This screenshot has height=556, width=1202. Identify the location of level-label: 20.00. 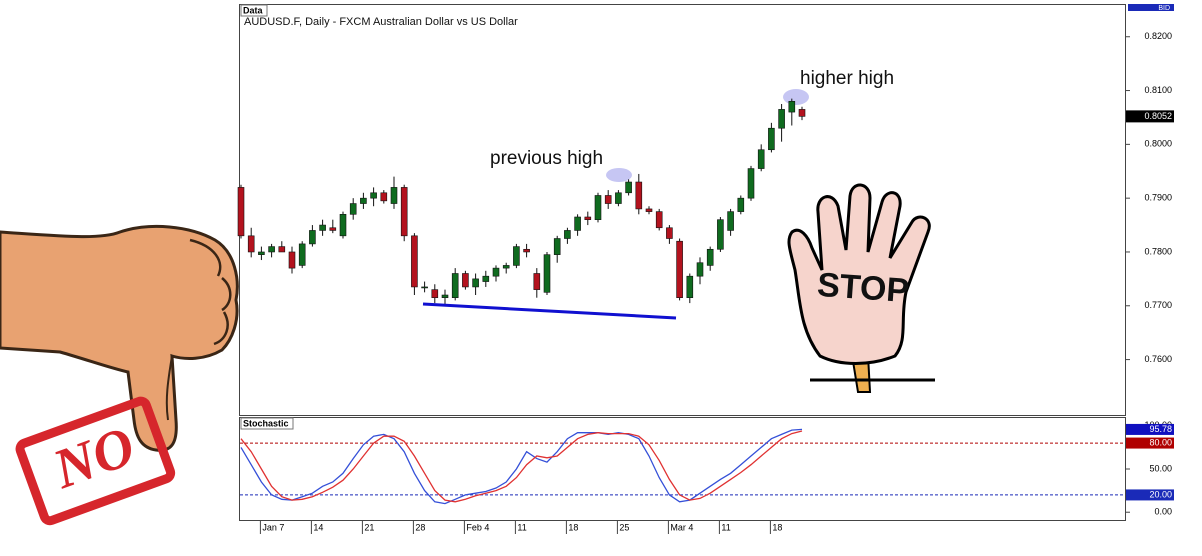
(1160, 494).